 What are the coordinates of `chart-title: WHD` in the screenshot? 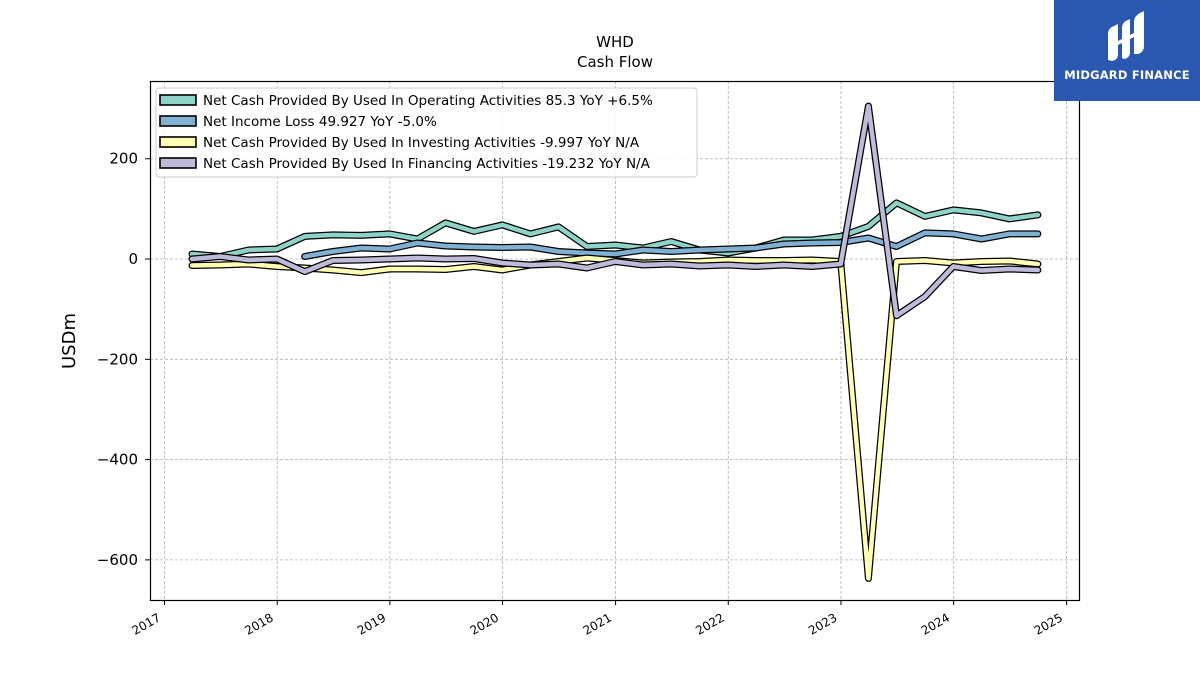 It's located at (615, 42).